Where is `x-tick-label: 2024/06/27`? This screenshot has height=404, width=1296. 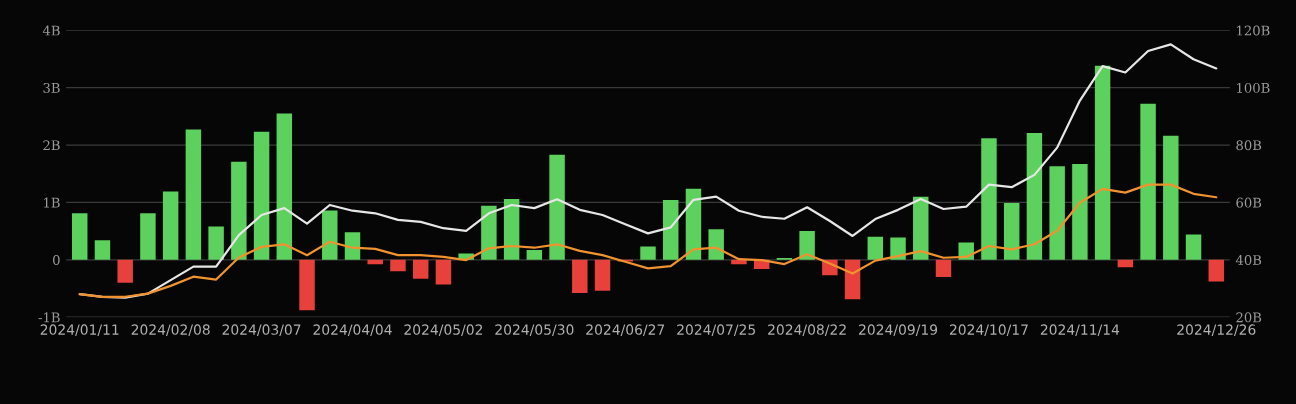 x-tick-label: 2024/06/27 is located at coordinates (625, 330).